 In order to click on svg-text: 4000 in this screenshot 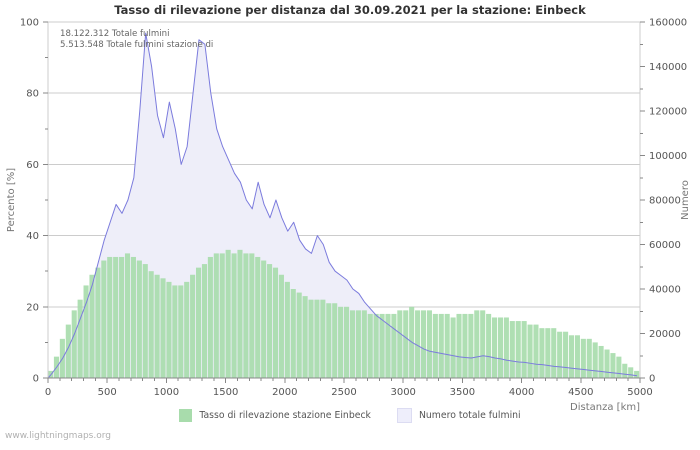, I will do `click(521, 392)`.